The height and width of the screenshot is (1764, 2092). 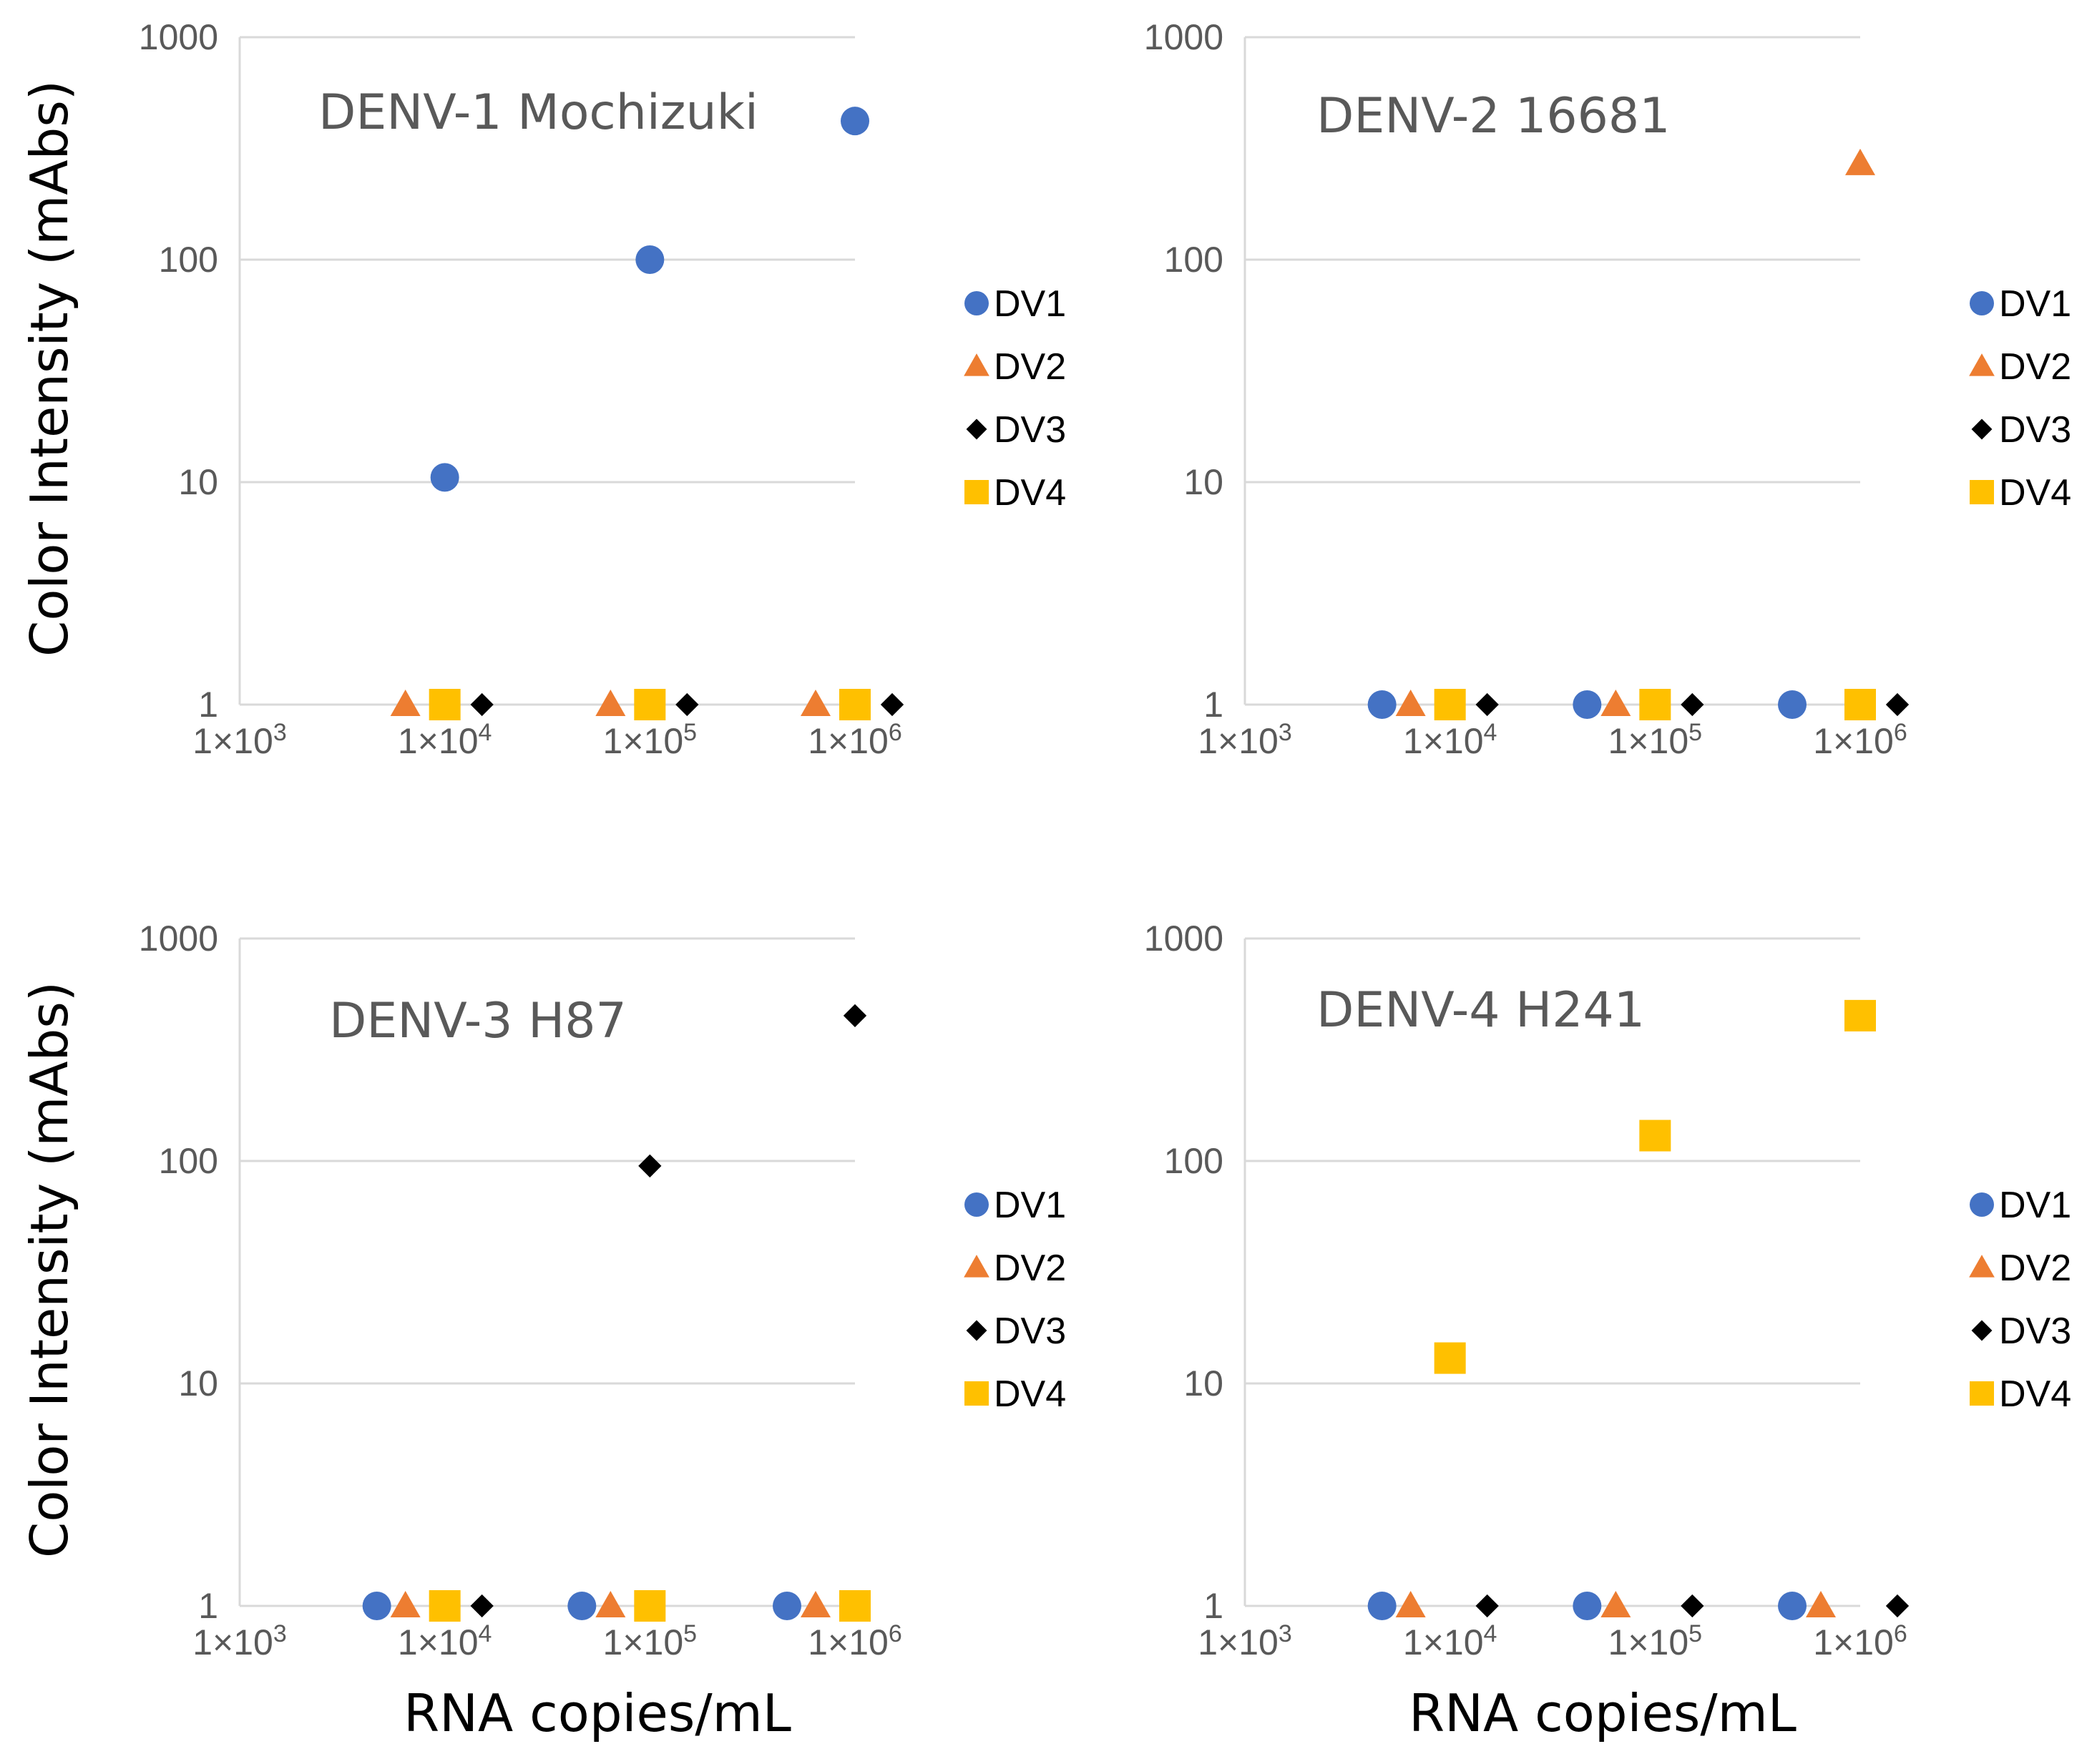 I want to click on panel-title: DENV-1 Mochizuki, so click(x=538, y=113).